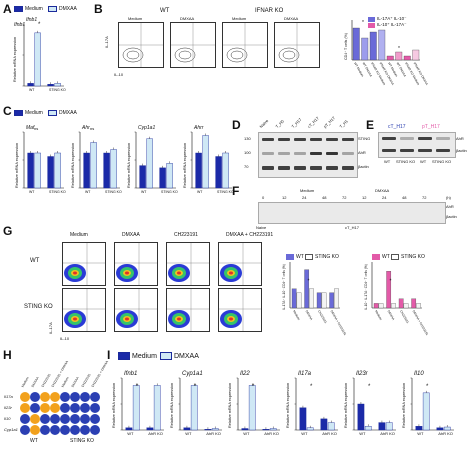 This screenshot has height=450, width=474. I want to click on panel-g-legend-ko: STING KO, so click(322, 257).